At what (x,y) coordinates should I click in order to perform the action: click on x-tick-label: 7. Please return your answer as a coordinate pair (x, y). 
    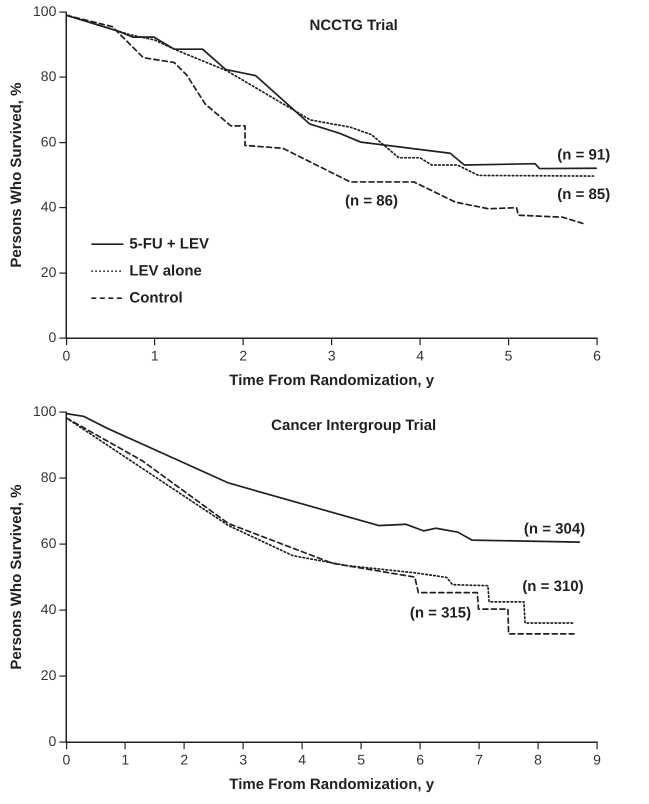
    Looking at the image, I should click on (479, 759).